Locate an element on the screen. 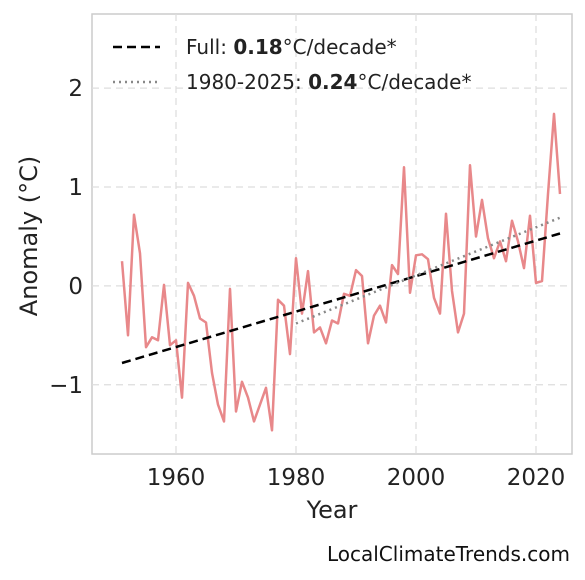 This screenshot has width=585, height=580. legend-recent-unit: °C/decade* is located at coordinates (414, 82).